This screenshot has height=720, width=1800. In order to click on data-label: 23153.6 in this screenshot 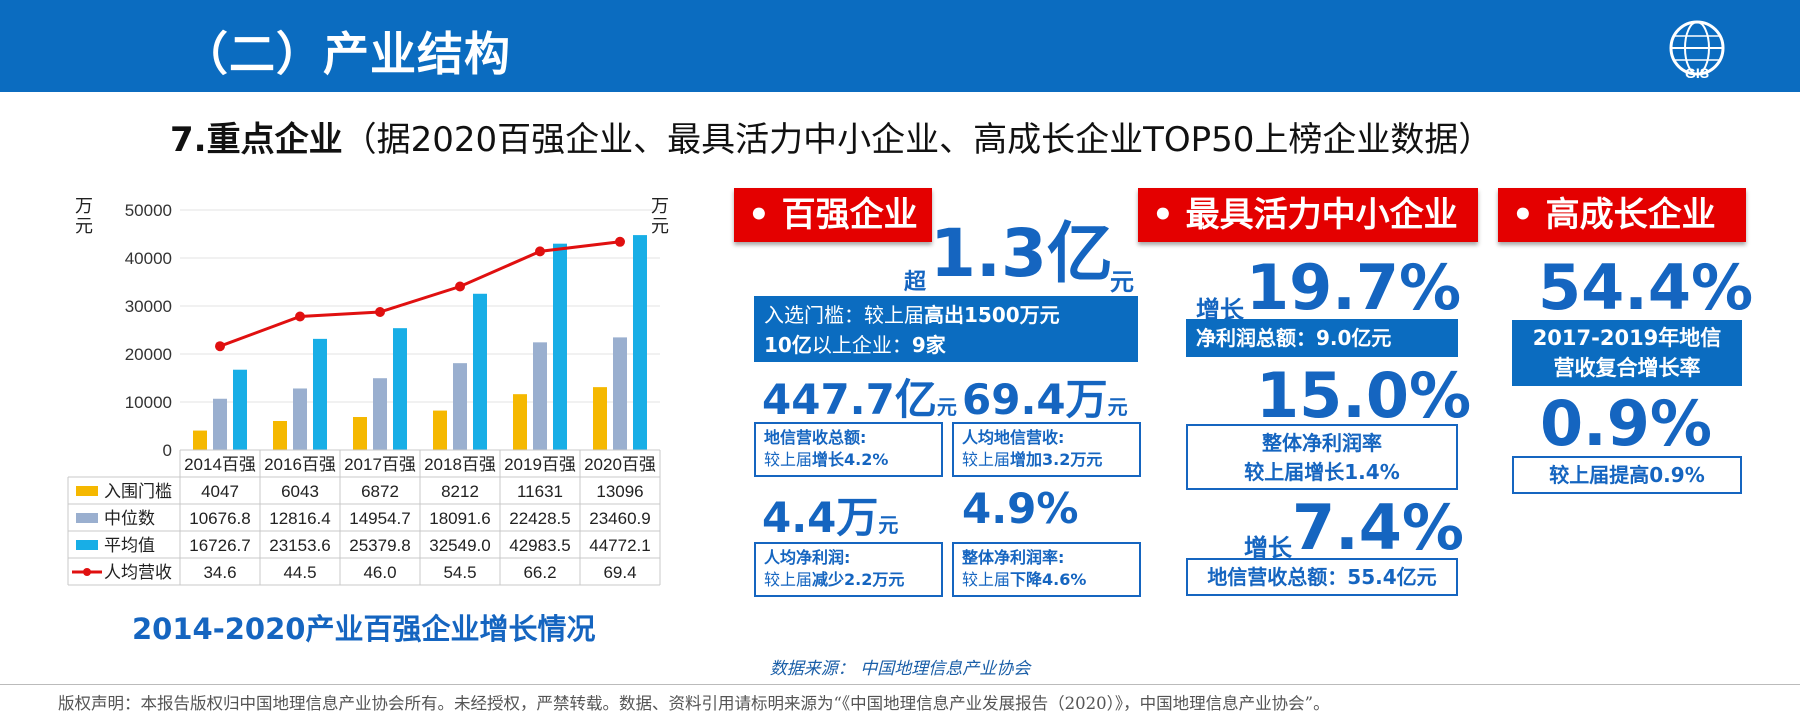, I will do `click(299, 545)`.